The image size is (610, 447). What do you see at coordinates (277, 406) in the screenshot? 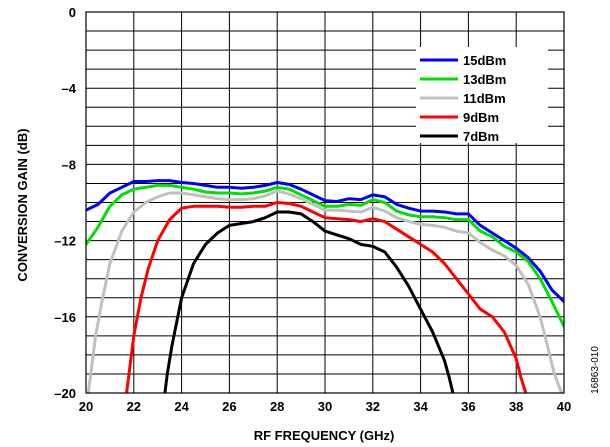
I see `x-tick-label: 28` at bounding box center [277, 406].